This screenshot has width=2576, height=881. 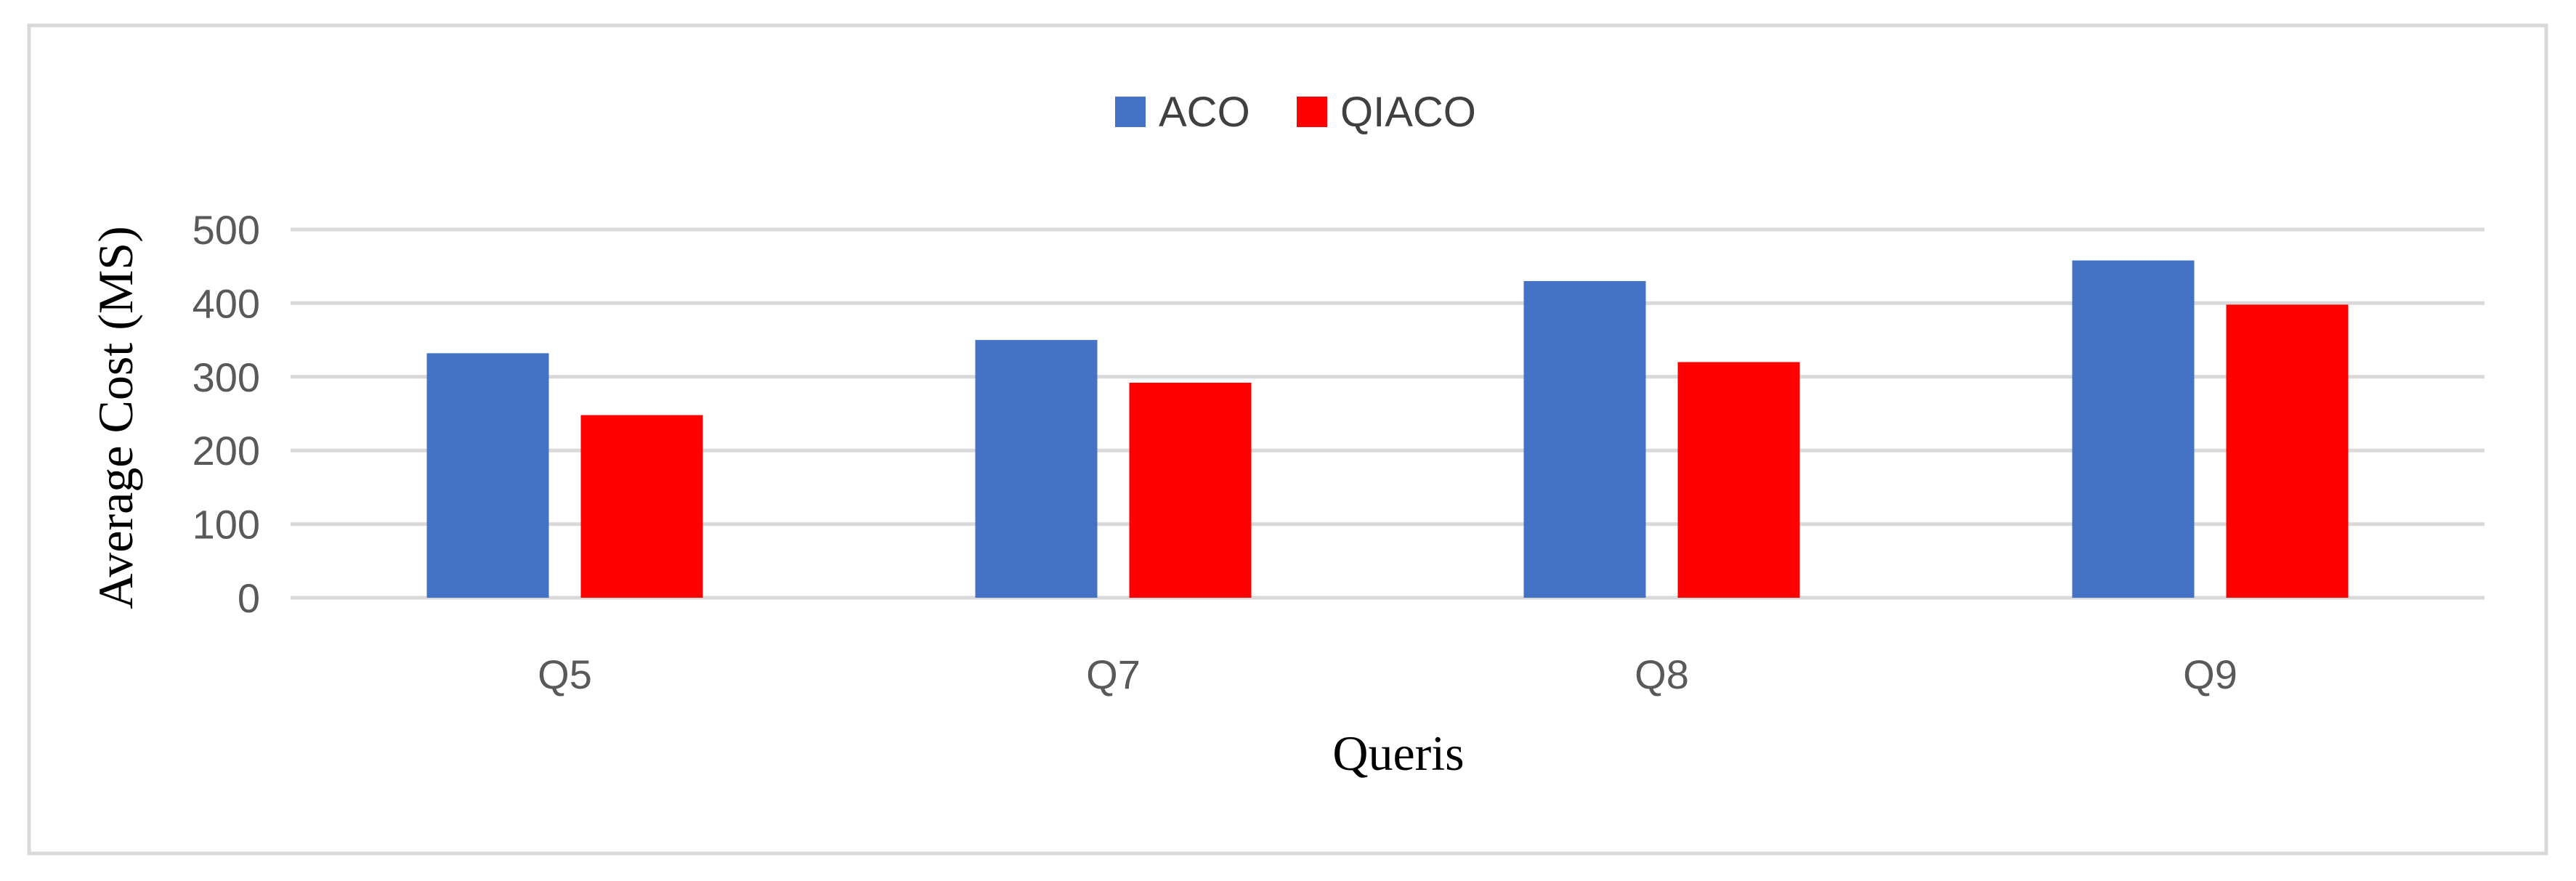 What do you see at coordinates (1387, 674) in the screenshot?
I see `x-axis-ticks: Q5 Q7 Q8 Q9` at bounding box center [1387, 674].